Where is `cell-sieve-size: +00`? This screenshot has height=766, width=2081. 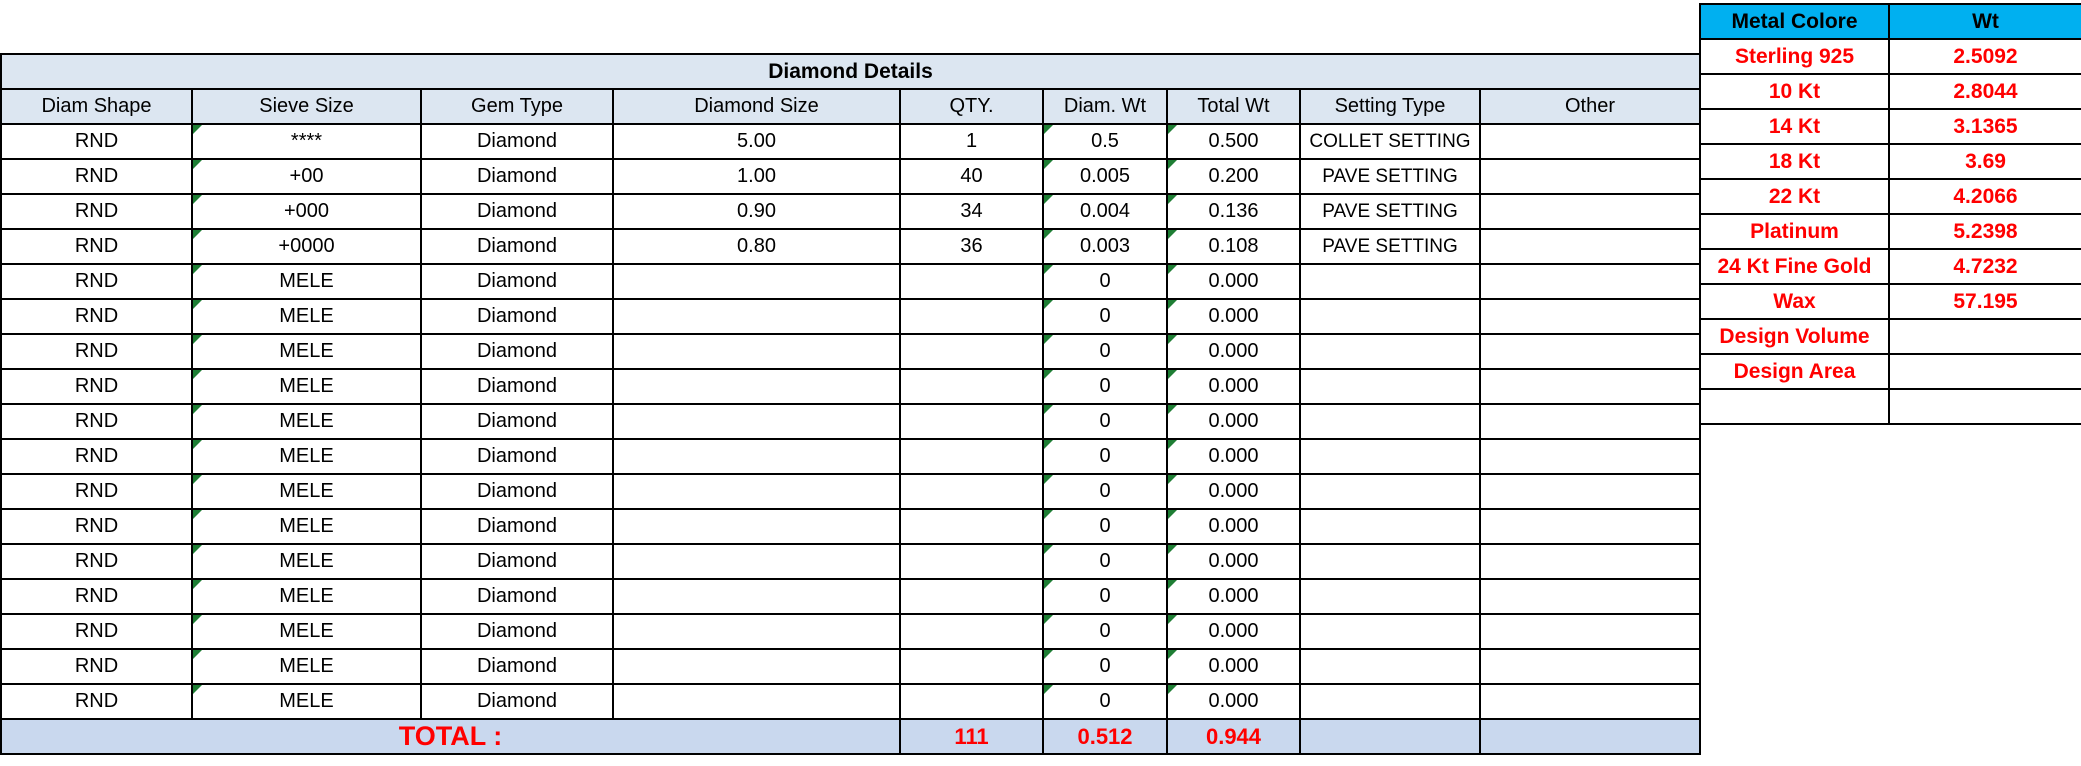 cell-sieve-size: +00 is located at coordinates (306, 176).